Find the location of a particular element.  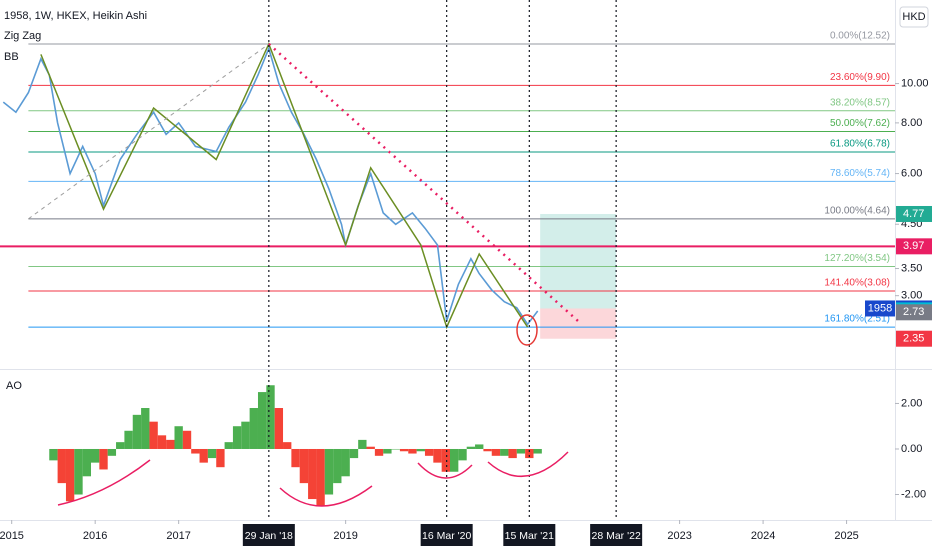

x-tick-label: 2023 is located at coordinates (679, 536).